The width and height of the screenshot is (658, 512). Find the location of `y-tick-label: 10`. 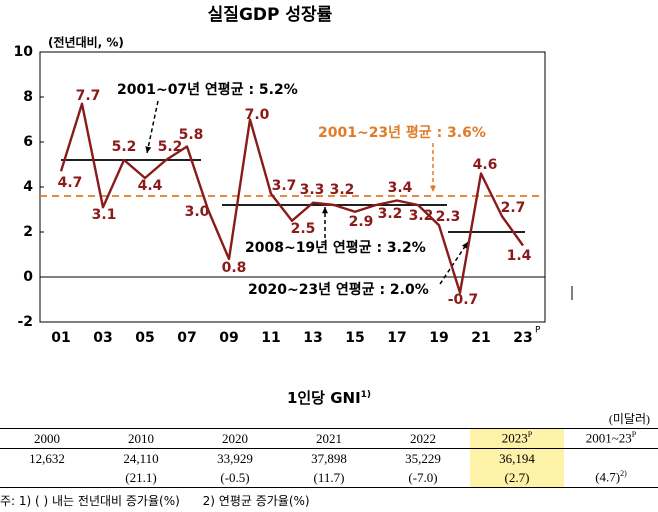

y-tick-label: 10 is located at coordinates (24, 52).